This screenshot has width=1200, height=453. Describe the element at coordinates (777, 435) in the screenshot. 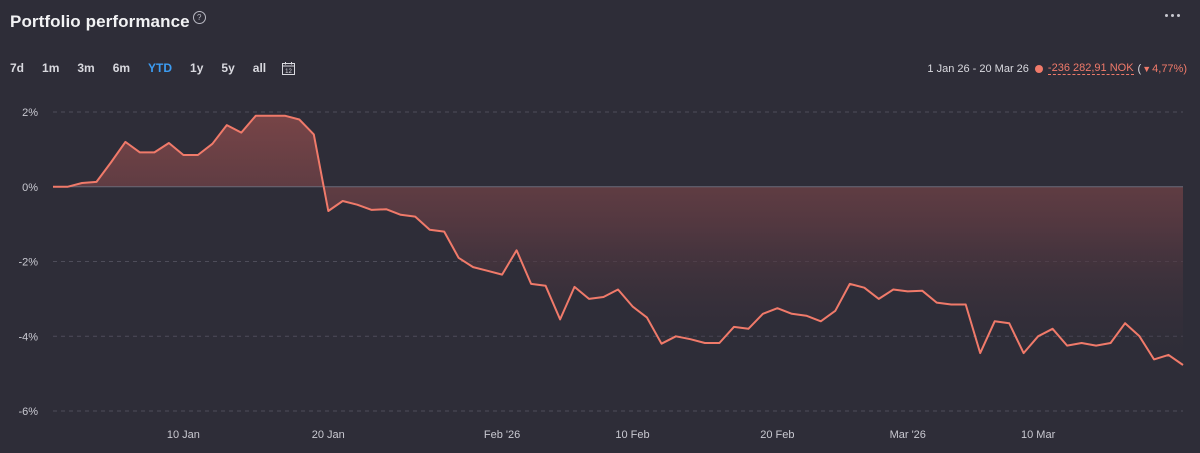

I see `x-tick-label: 20 Feb` at that location.